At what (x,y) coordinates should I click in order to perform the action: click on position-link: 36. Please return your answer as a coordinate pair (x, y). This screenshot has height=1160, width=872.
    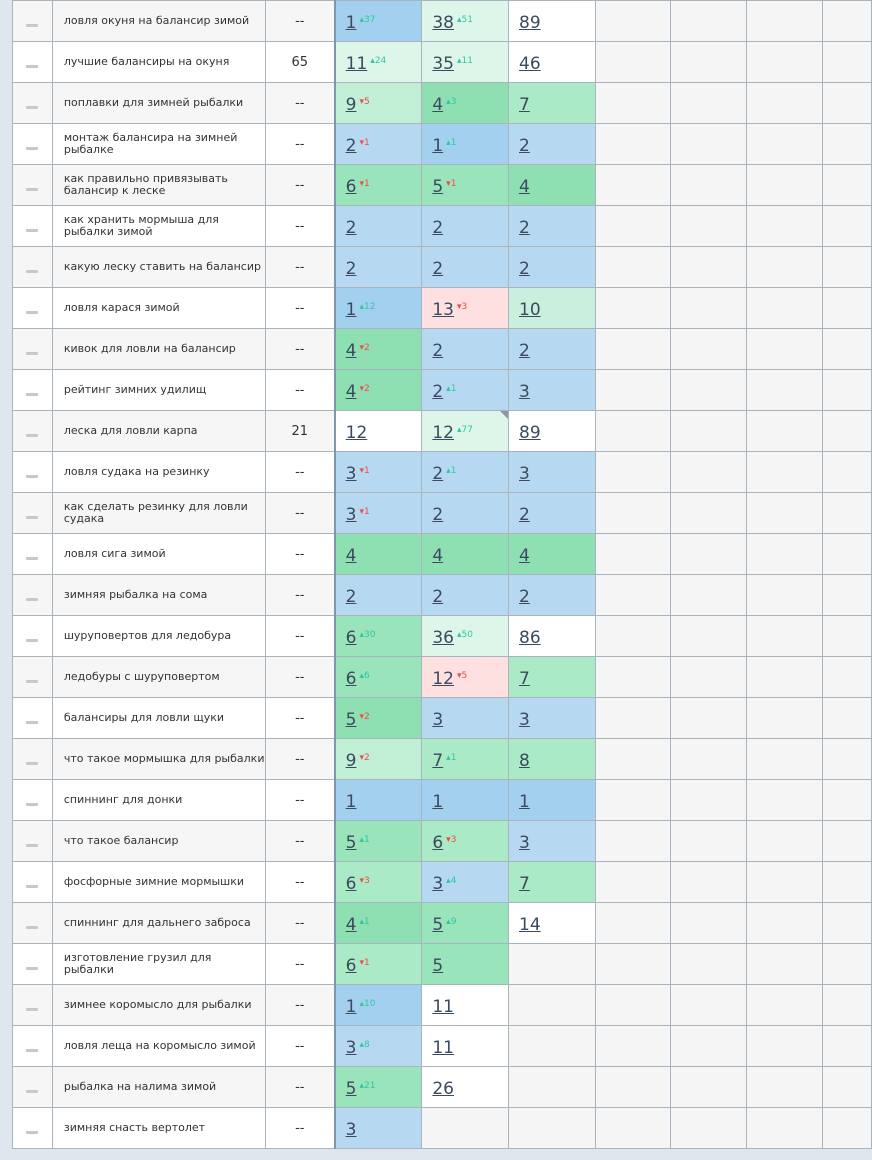
    Looking at the image, I should click on (443, 638).